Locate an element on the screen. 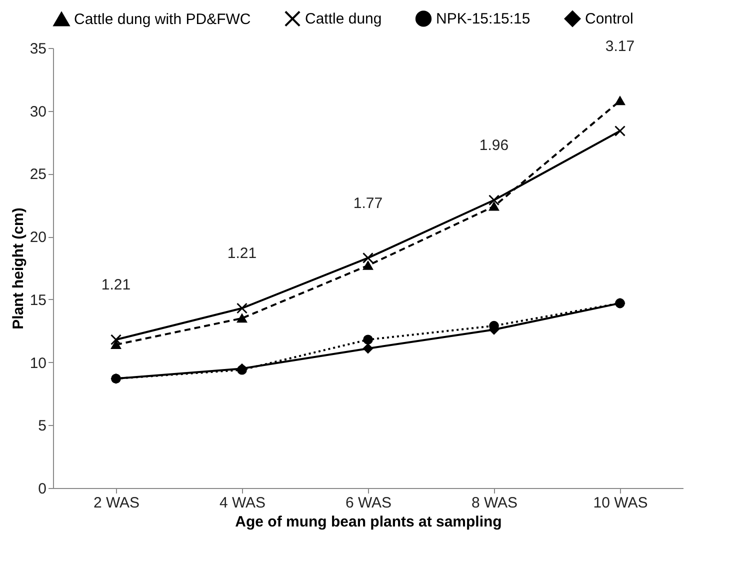 The height and width of the screenshot is (569, 734). x-tick-label: 4 WAS is located at coordinates (242, 503).